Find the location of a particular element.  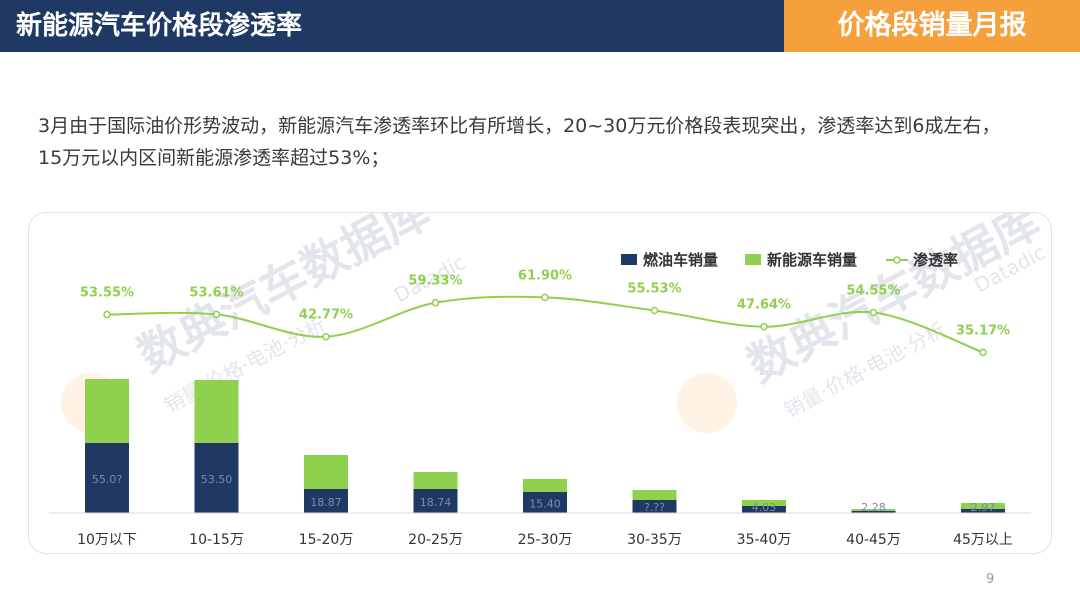

legend-label-nev: 新能源车销量 is located at coordinates (812, 260).